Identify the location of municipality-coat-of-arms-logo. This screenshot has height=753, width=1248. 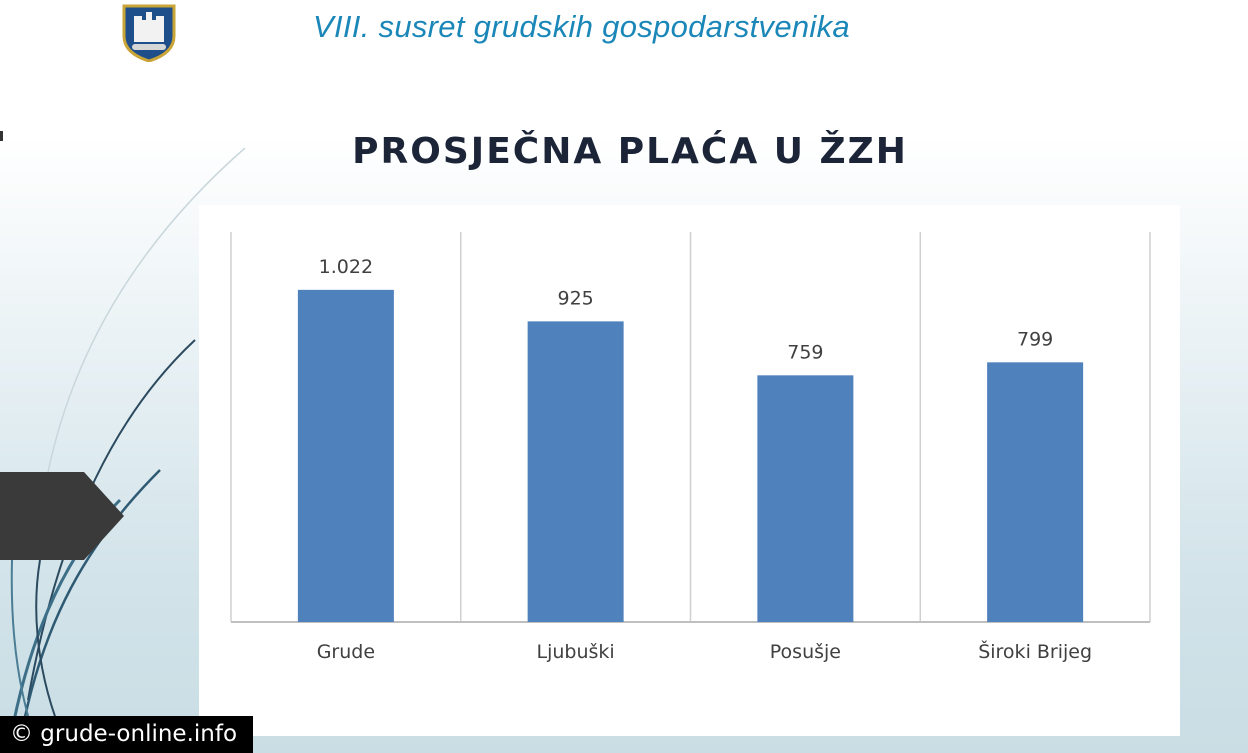
(149, 33).